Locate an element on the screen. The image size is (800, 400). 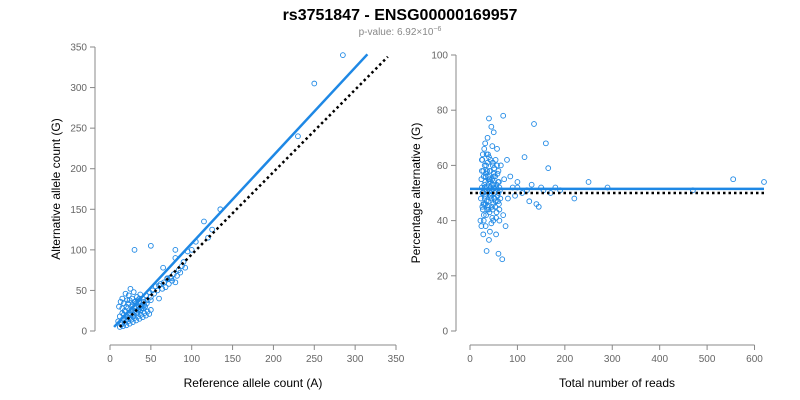
p-value-text: p-value: 6.92×10 is located at coordinates (396, 32).